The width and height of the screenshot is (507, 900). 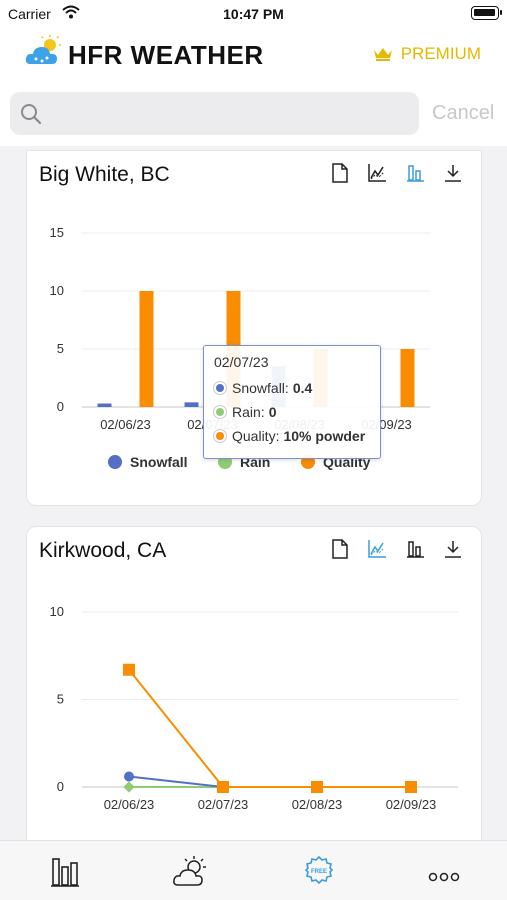 I want to click on search-row: Cancel, so click(x=253, y=113).